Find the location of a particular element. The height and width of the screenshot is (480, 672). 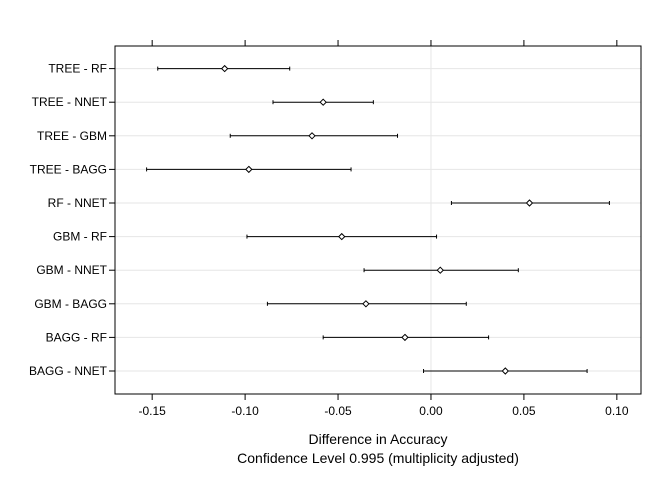

x-tick-label: 0.00 is located at coordinates (431, 411).